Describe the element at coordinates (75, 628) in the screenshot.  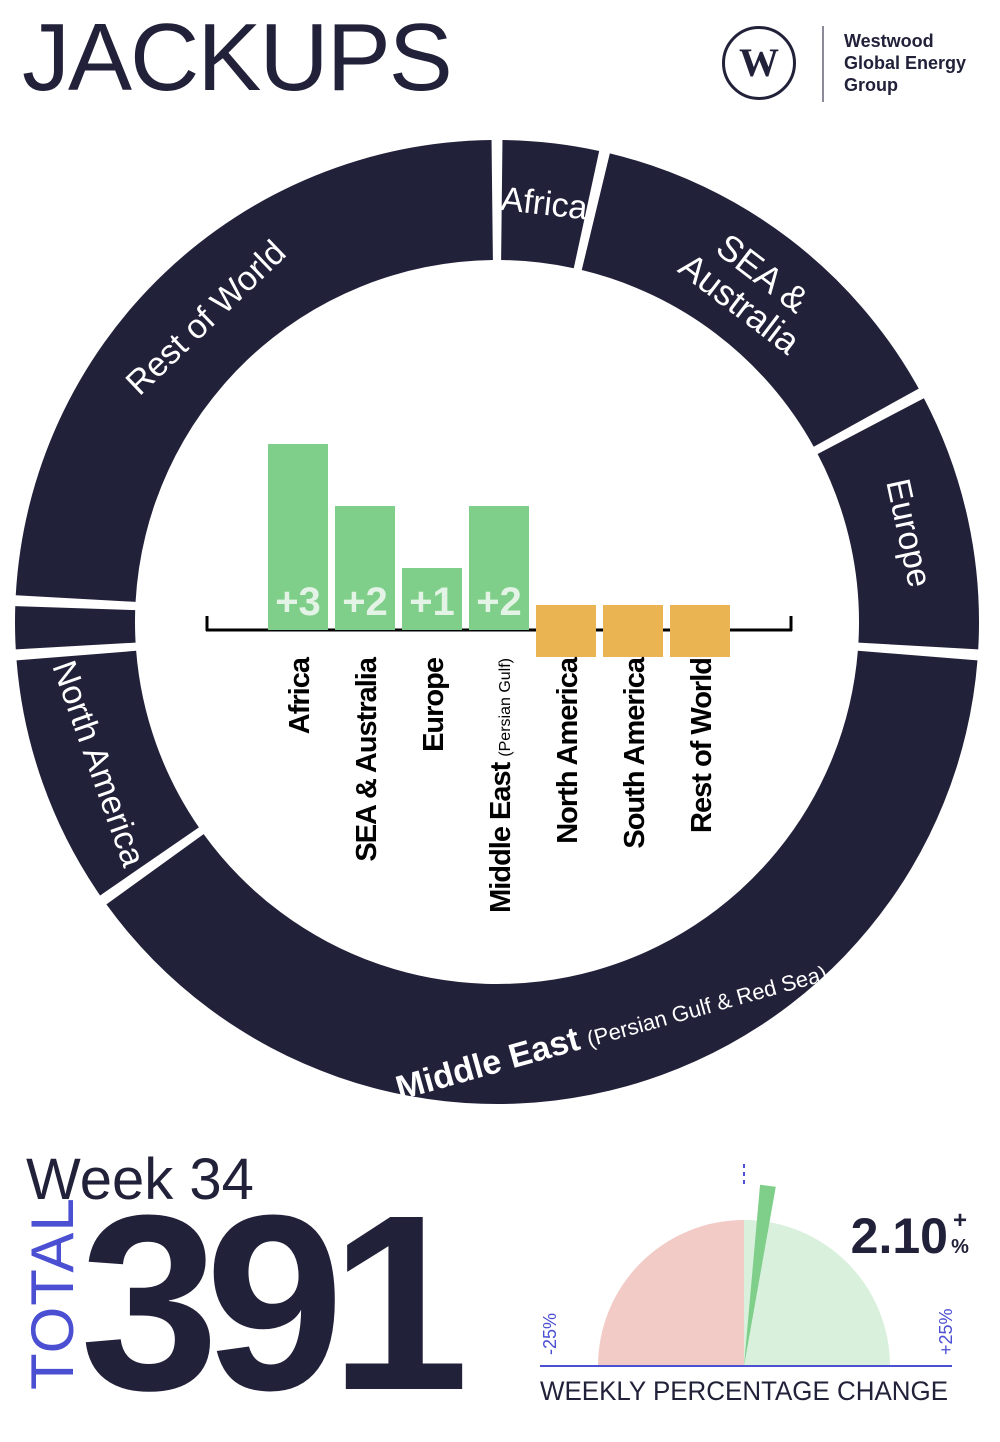
I see `donut-segment-south-america` at that location.